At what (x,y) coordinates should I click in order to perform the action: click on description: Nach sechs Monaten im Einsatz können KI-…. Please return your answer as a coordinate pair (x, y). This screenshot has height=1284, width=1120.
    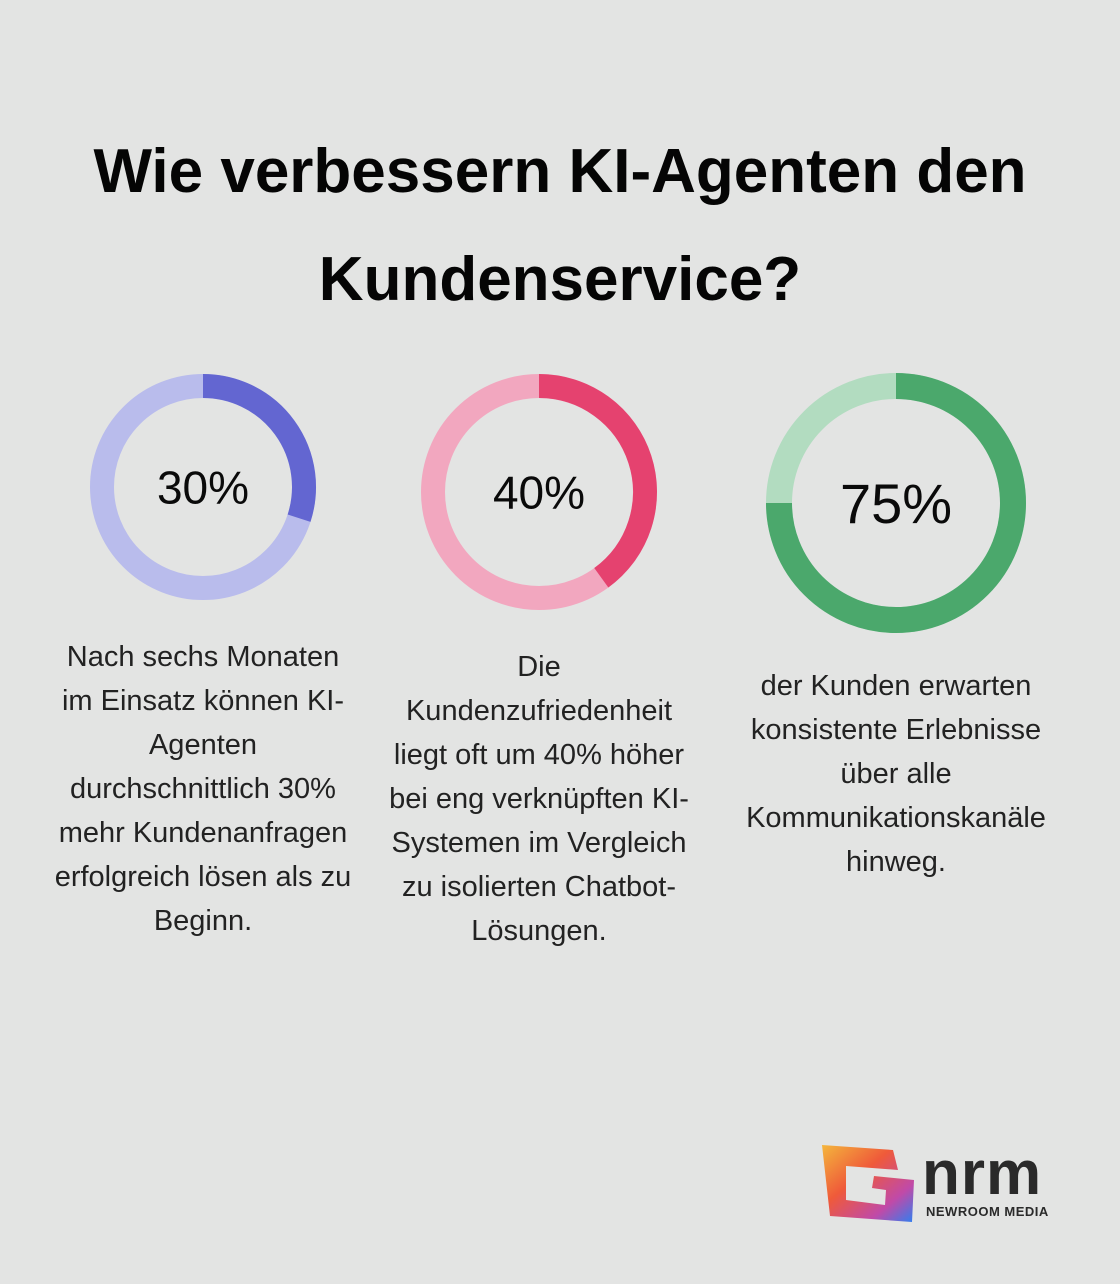
    Looking at the image, I should click on (203, 789).